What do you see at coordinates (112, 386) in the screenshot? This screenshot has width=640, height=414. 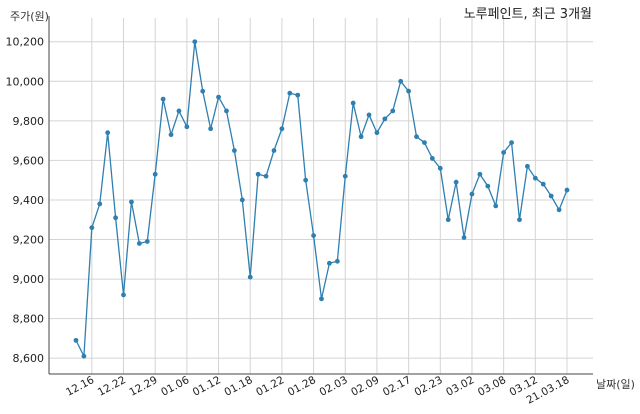 I see `x-tick-label: 12.22` at bounding box center [112, 386].